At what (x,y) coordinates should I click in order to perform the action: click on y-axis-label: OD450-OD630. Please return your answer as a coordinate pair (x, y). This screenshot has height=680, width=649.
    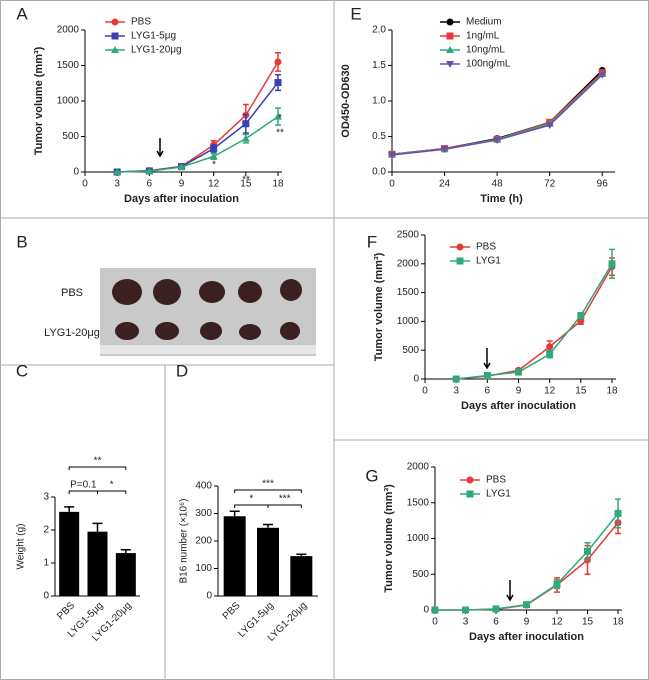
    Looking at the image, I should click on (346, 100).